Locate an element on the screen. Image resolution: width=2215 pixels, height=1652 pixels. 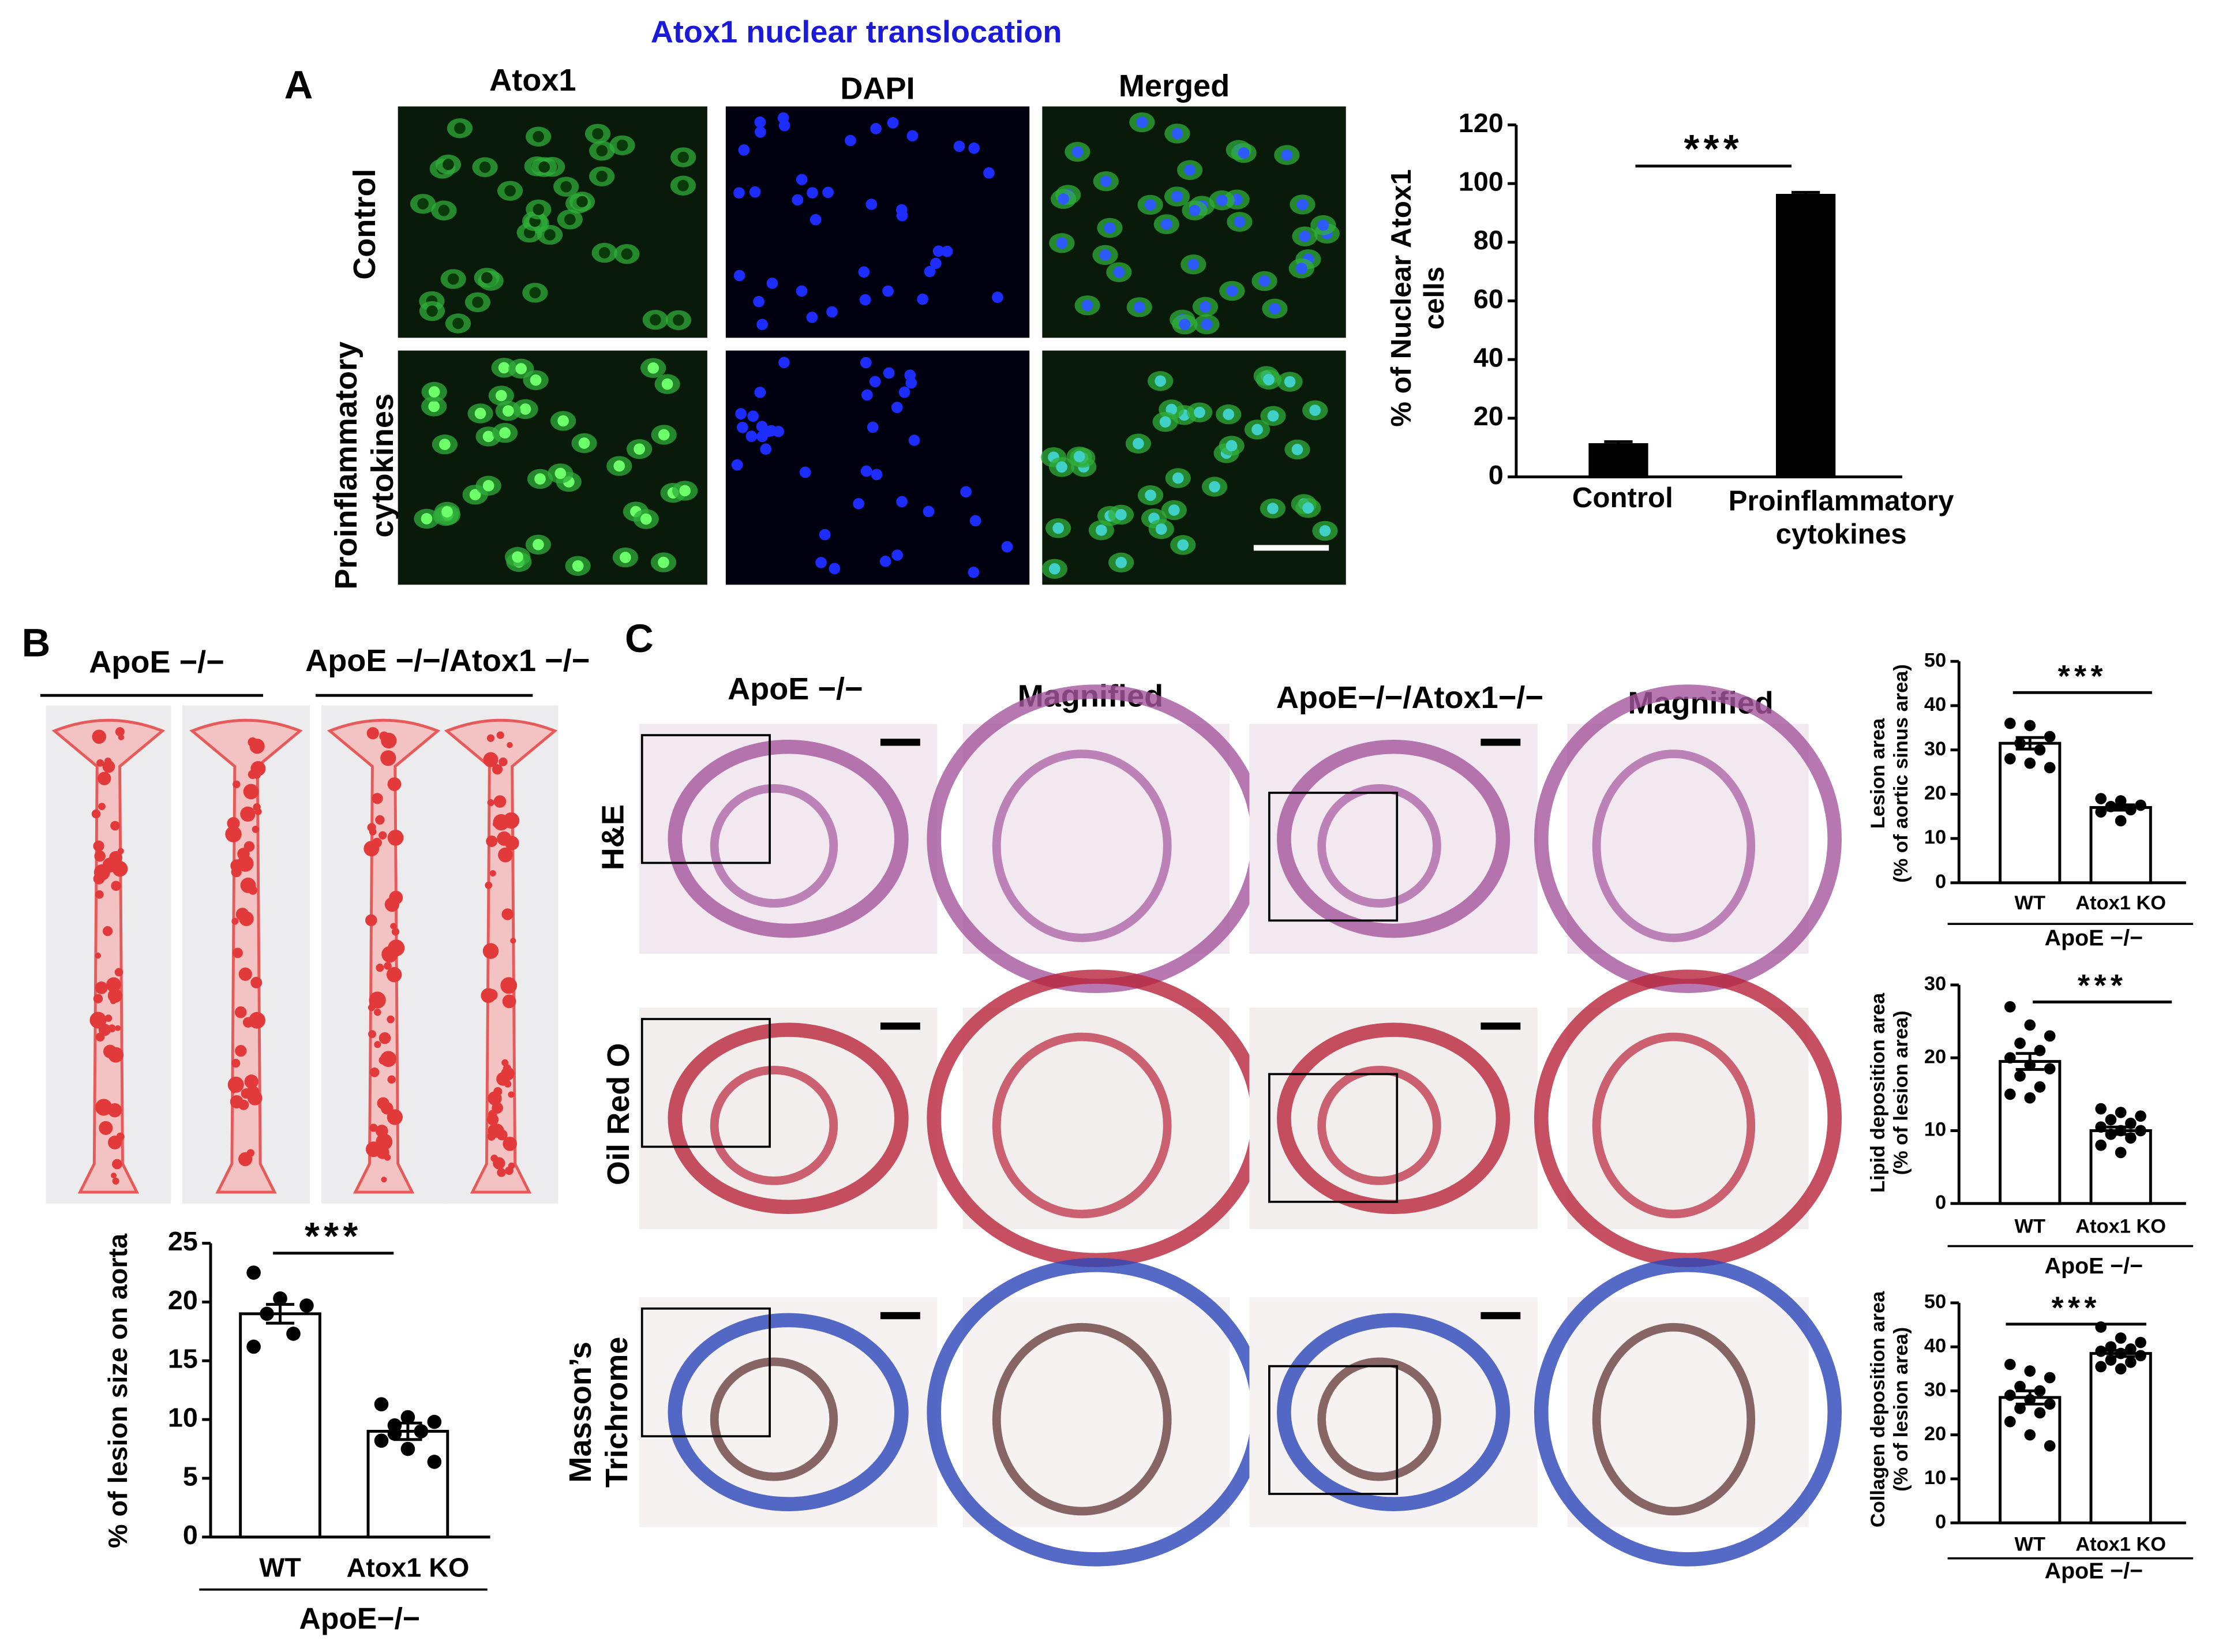
group-label: ApoE −/− is located at coordinates (2094, 1572).